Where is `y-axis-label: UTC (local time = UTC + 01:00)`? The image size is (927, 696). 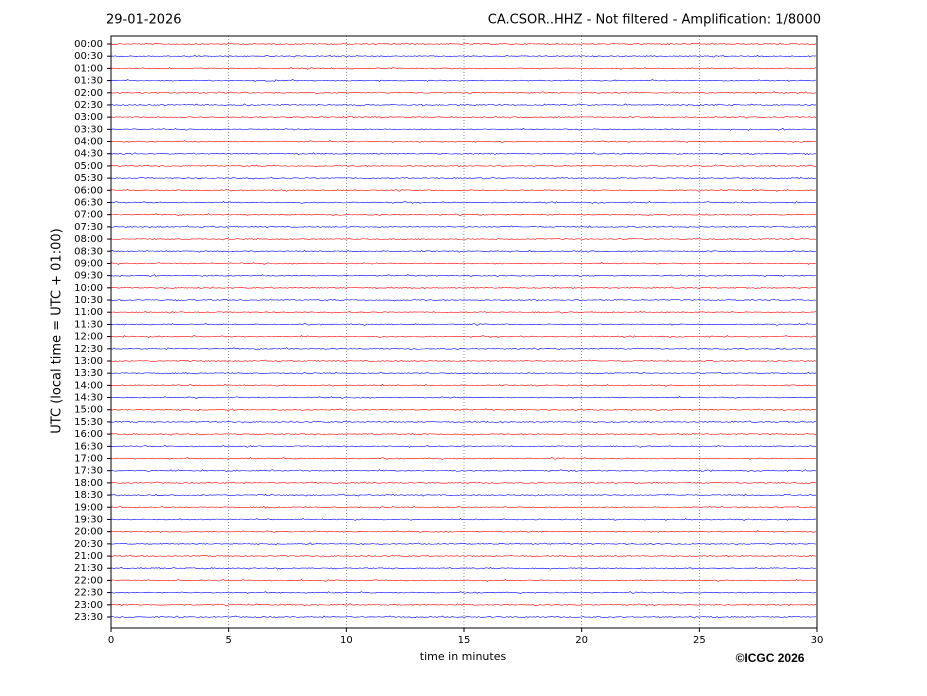
y-axis-label: UTC (local time = UTC + 01:00) is located at coordinates (57, 330).